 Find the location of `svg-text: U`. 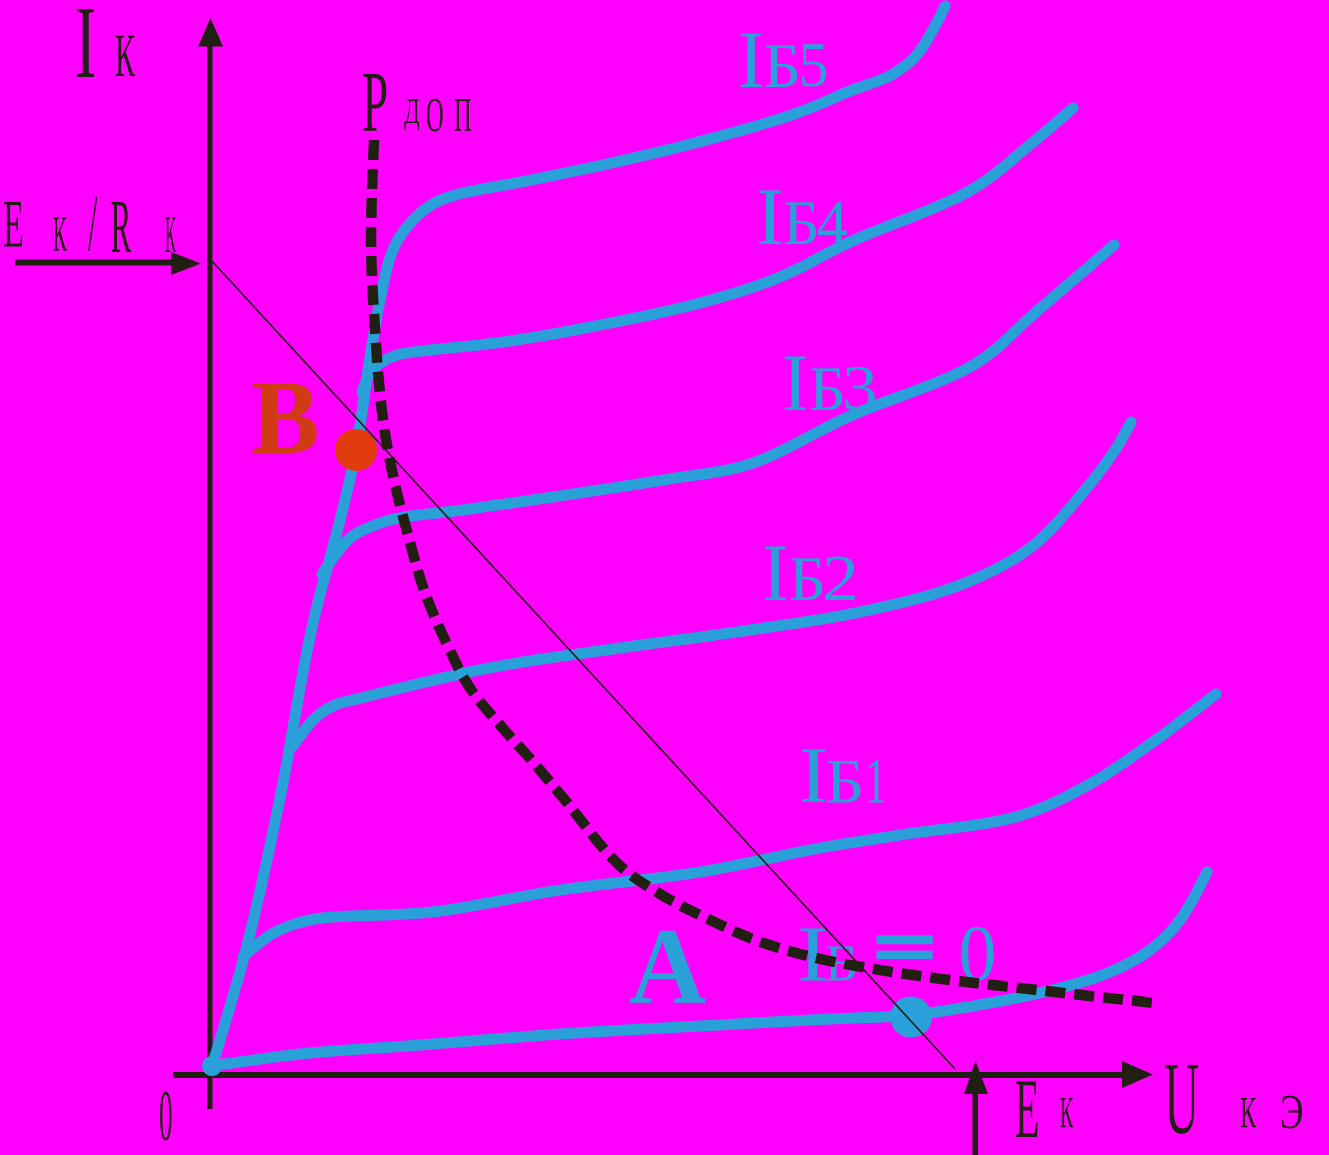

svg-text: U is located at coordinates (1181, 1098).